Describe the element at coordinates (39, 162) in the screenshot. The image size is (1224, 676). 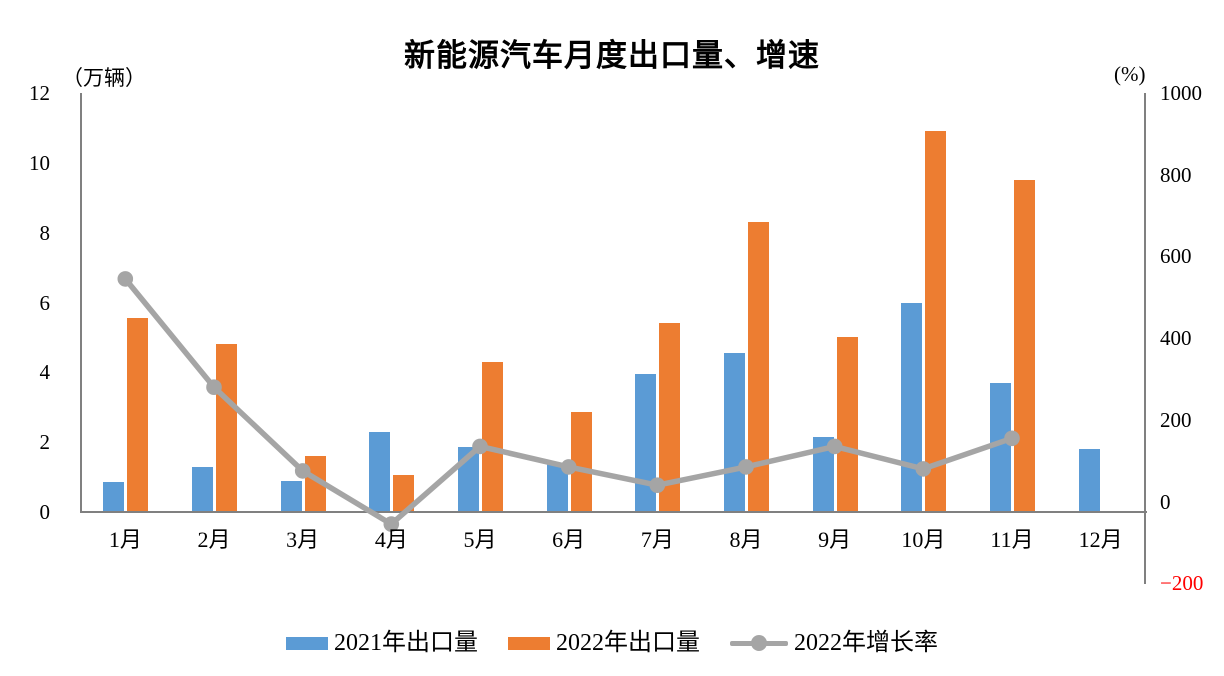
I see `y-axis-left-tick-10: 10` at that location.